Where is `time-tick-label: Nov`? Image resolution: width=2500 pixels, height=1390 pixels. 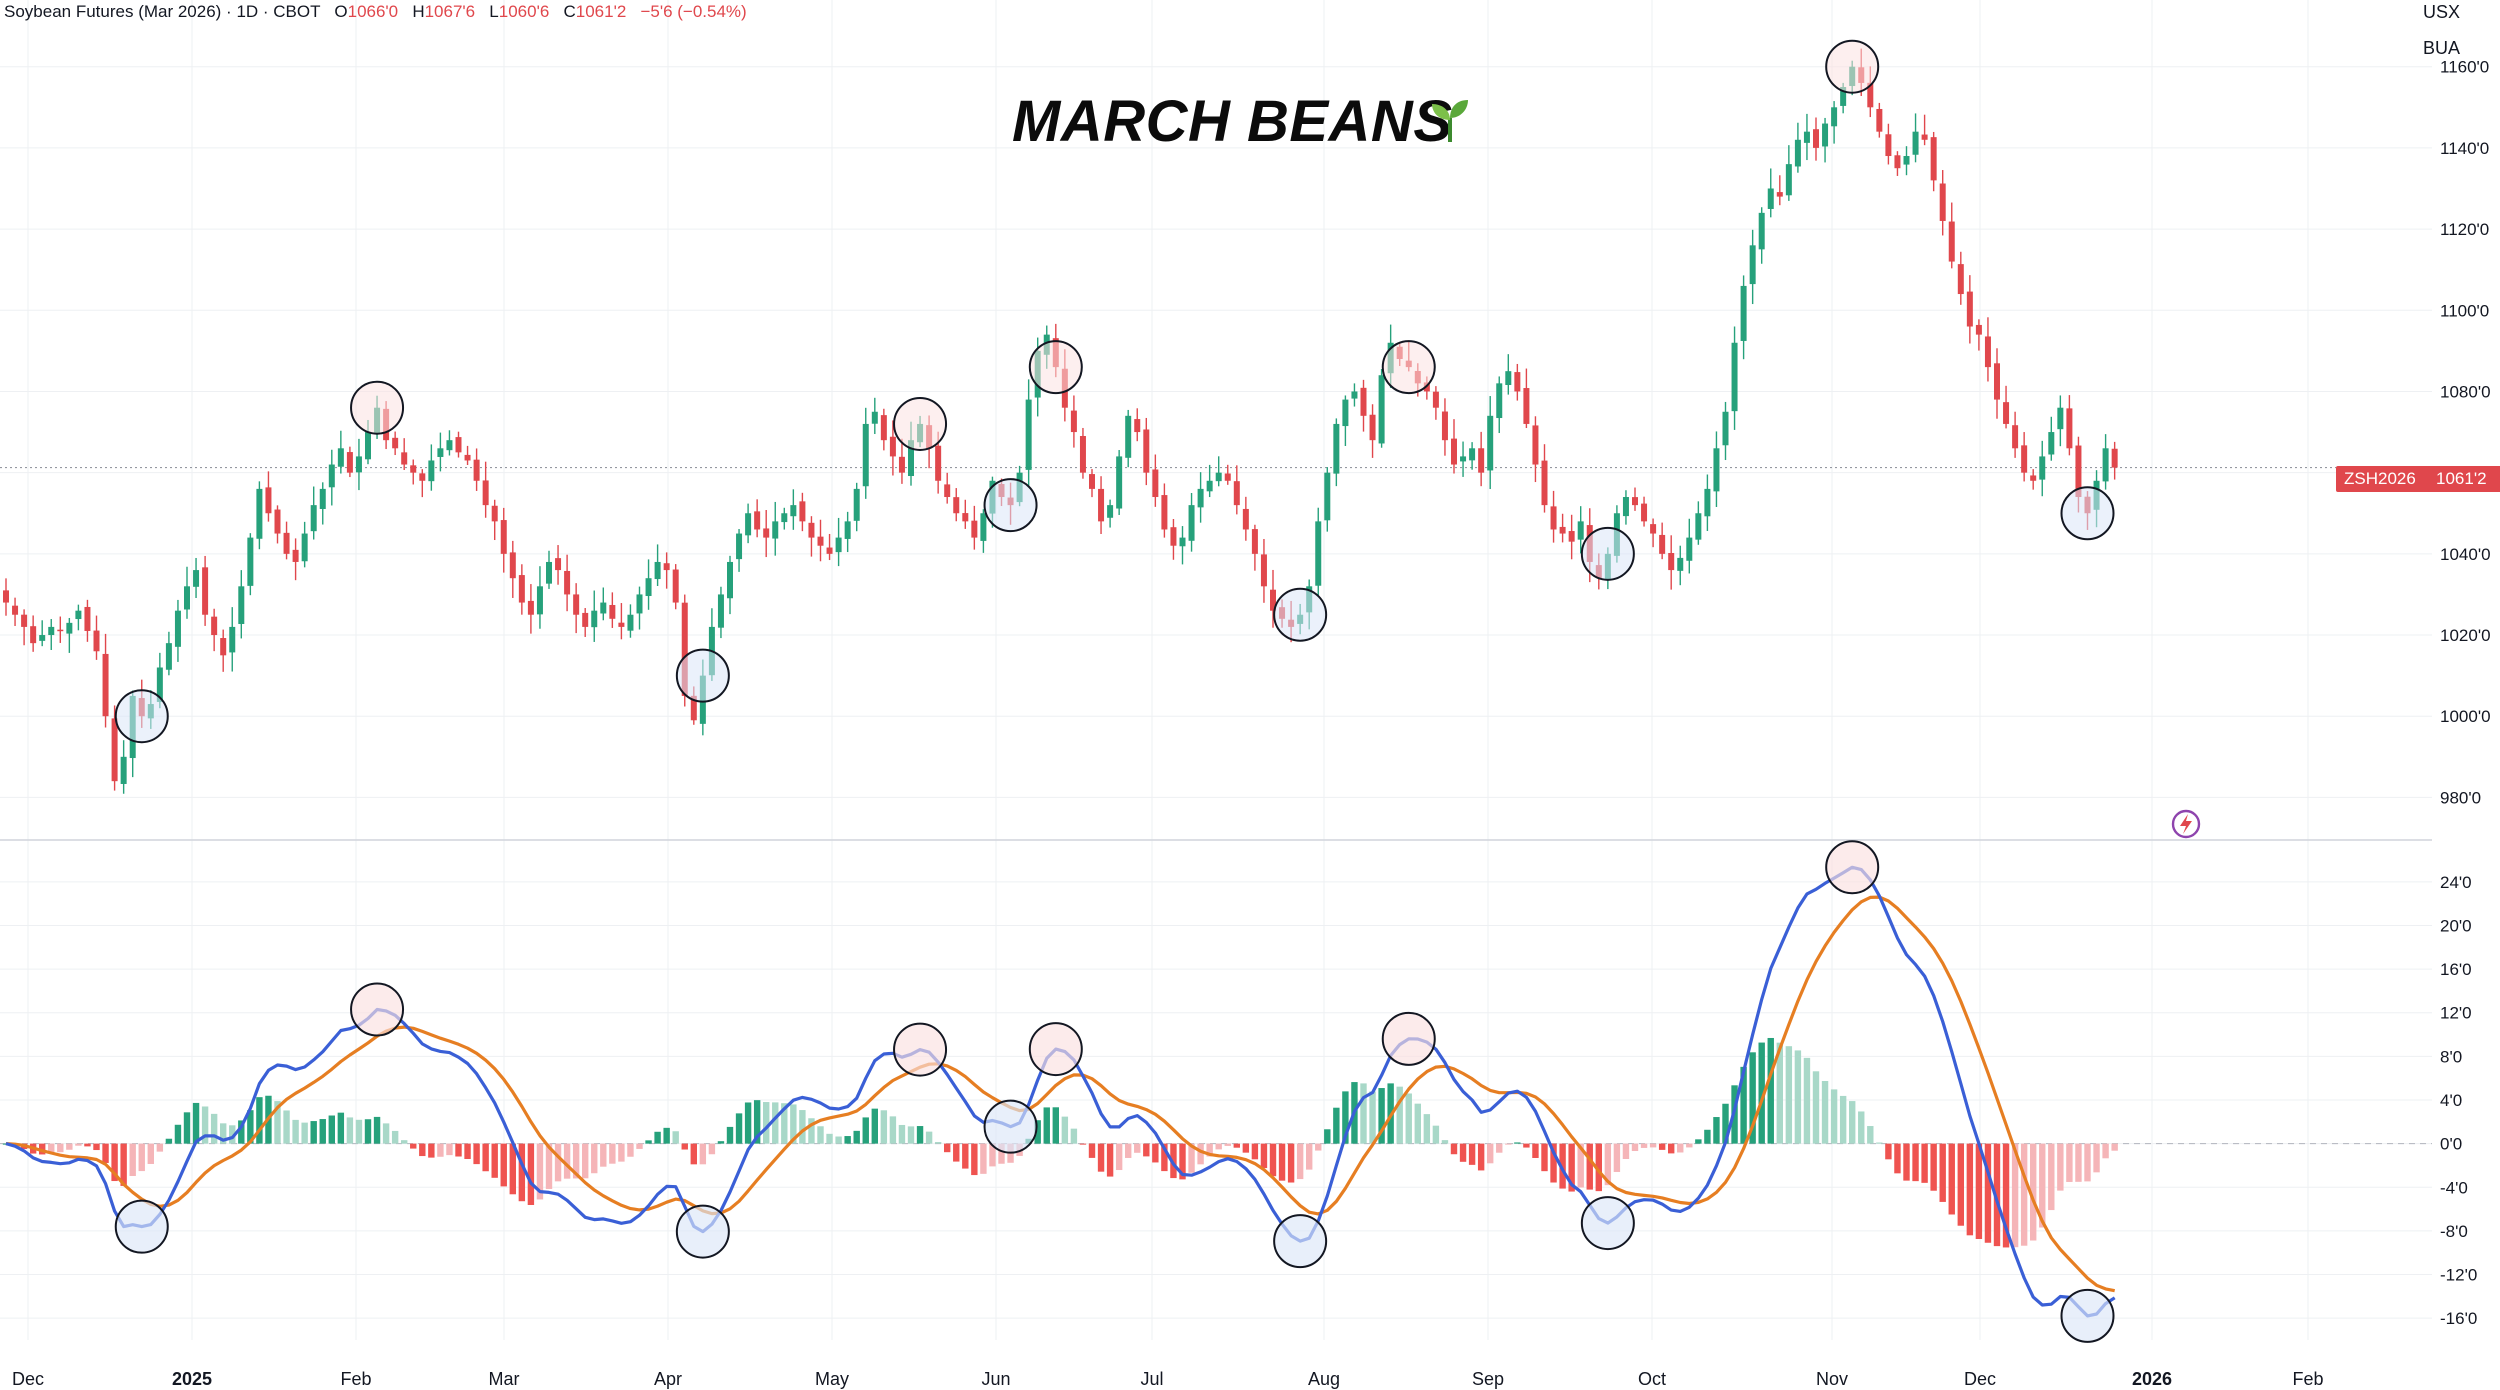
time-tick-label: Nov is located at coordinates (1832, 1379).